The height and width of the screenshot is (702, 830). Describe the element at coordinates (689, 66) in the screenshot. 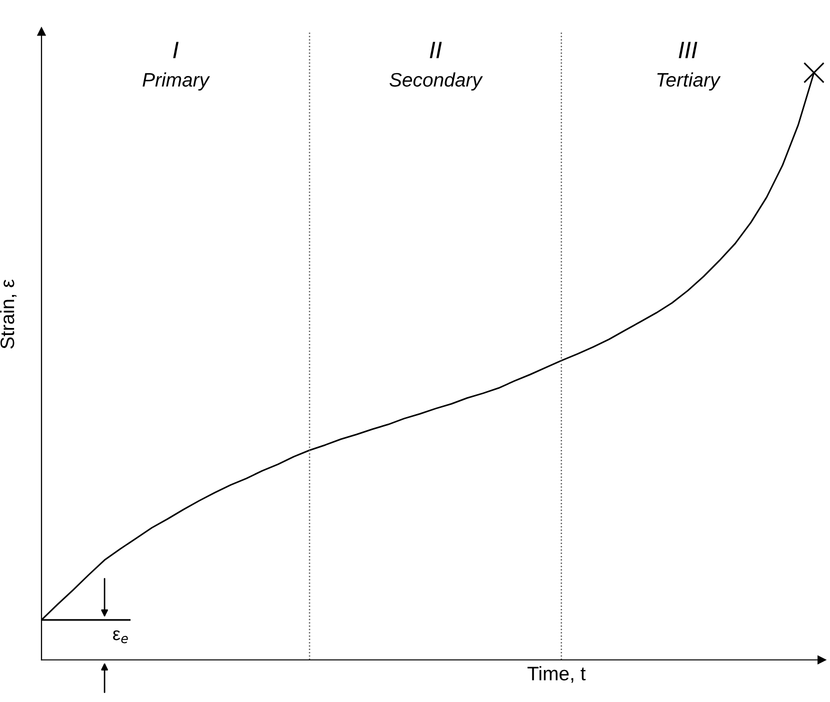

I see `annotation: III Tertiary` at that location.